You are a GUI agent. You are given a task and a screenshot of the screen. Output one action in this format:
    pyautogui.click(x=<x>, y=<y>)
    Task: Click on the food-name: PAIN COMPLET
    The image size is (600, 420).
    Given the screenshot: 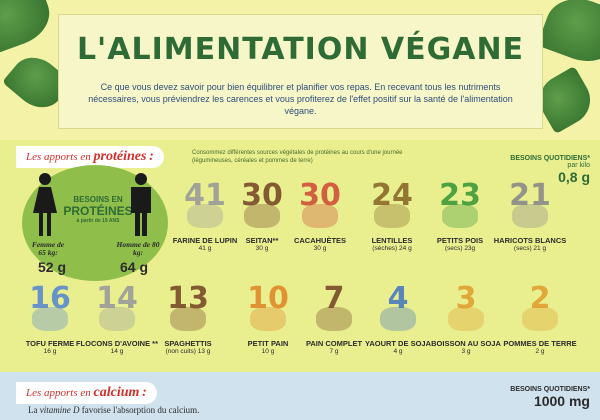 What is the action you would take?
    pyautogui.click(x=334, y=343)
    